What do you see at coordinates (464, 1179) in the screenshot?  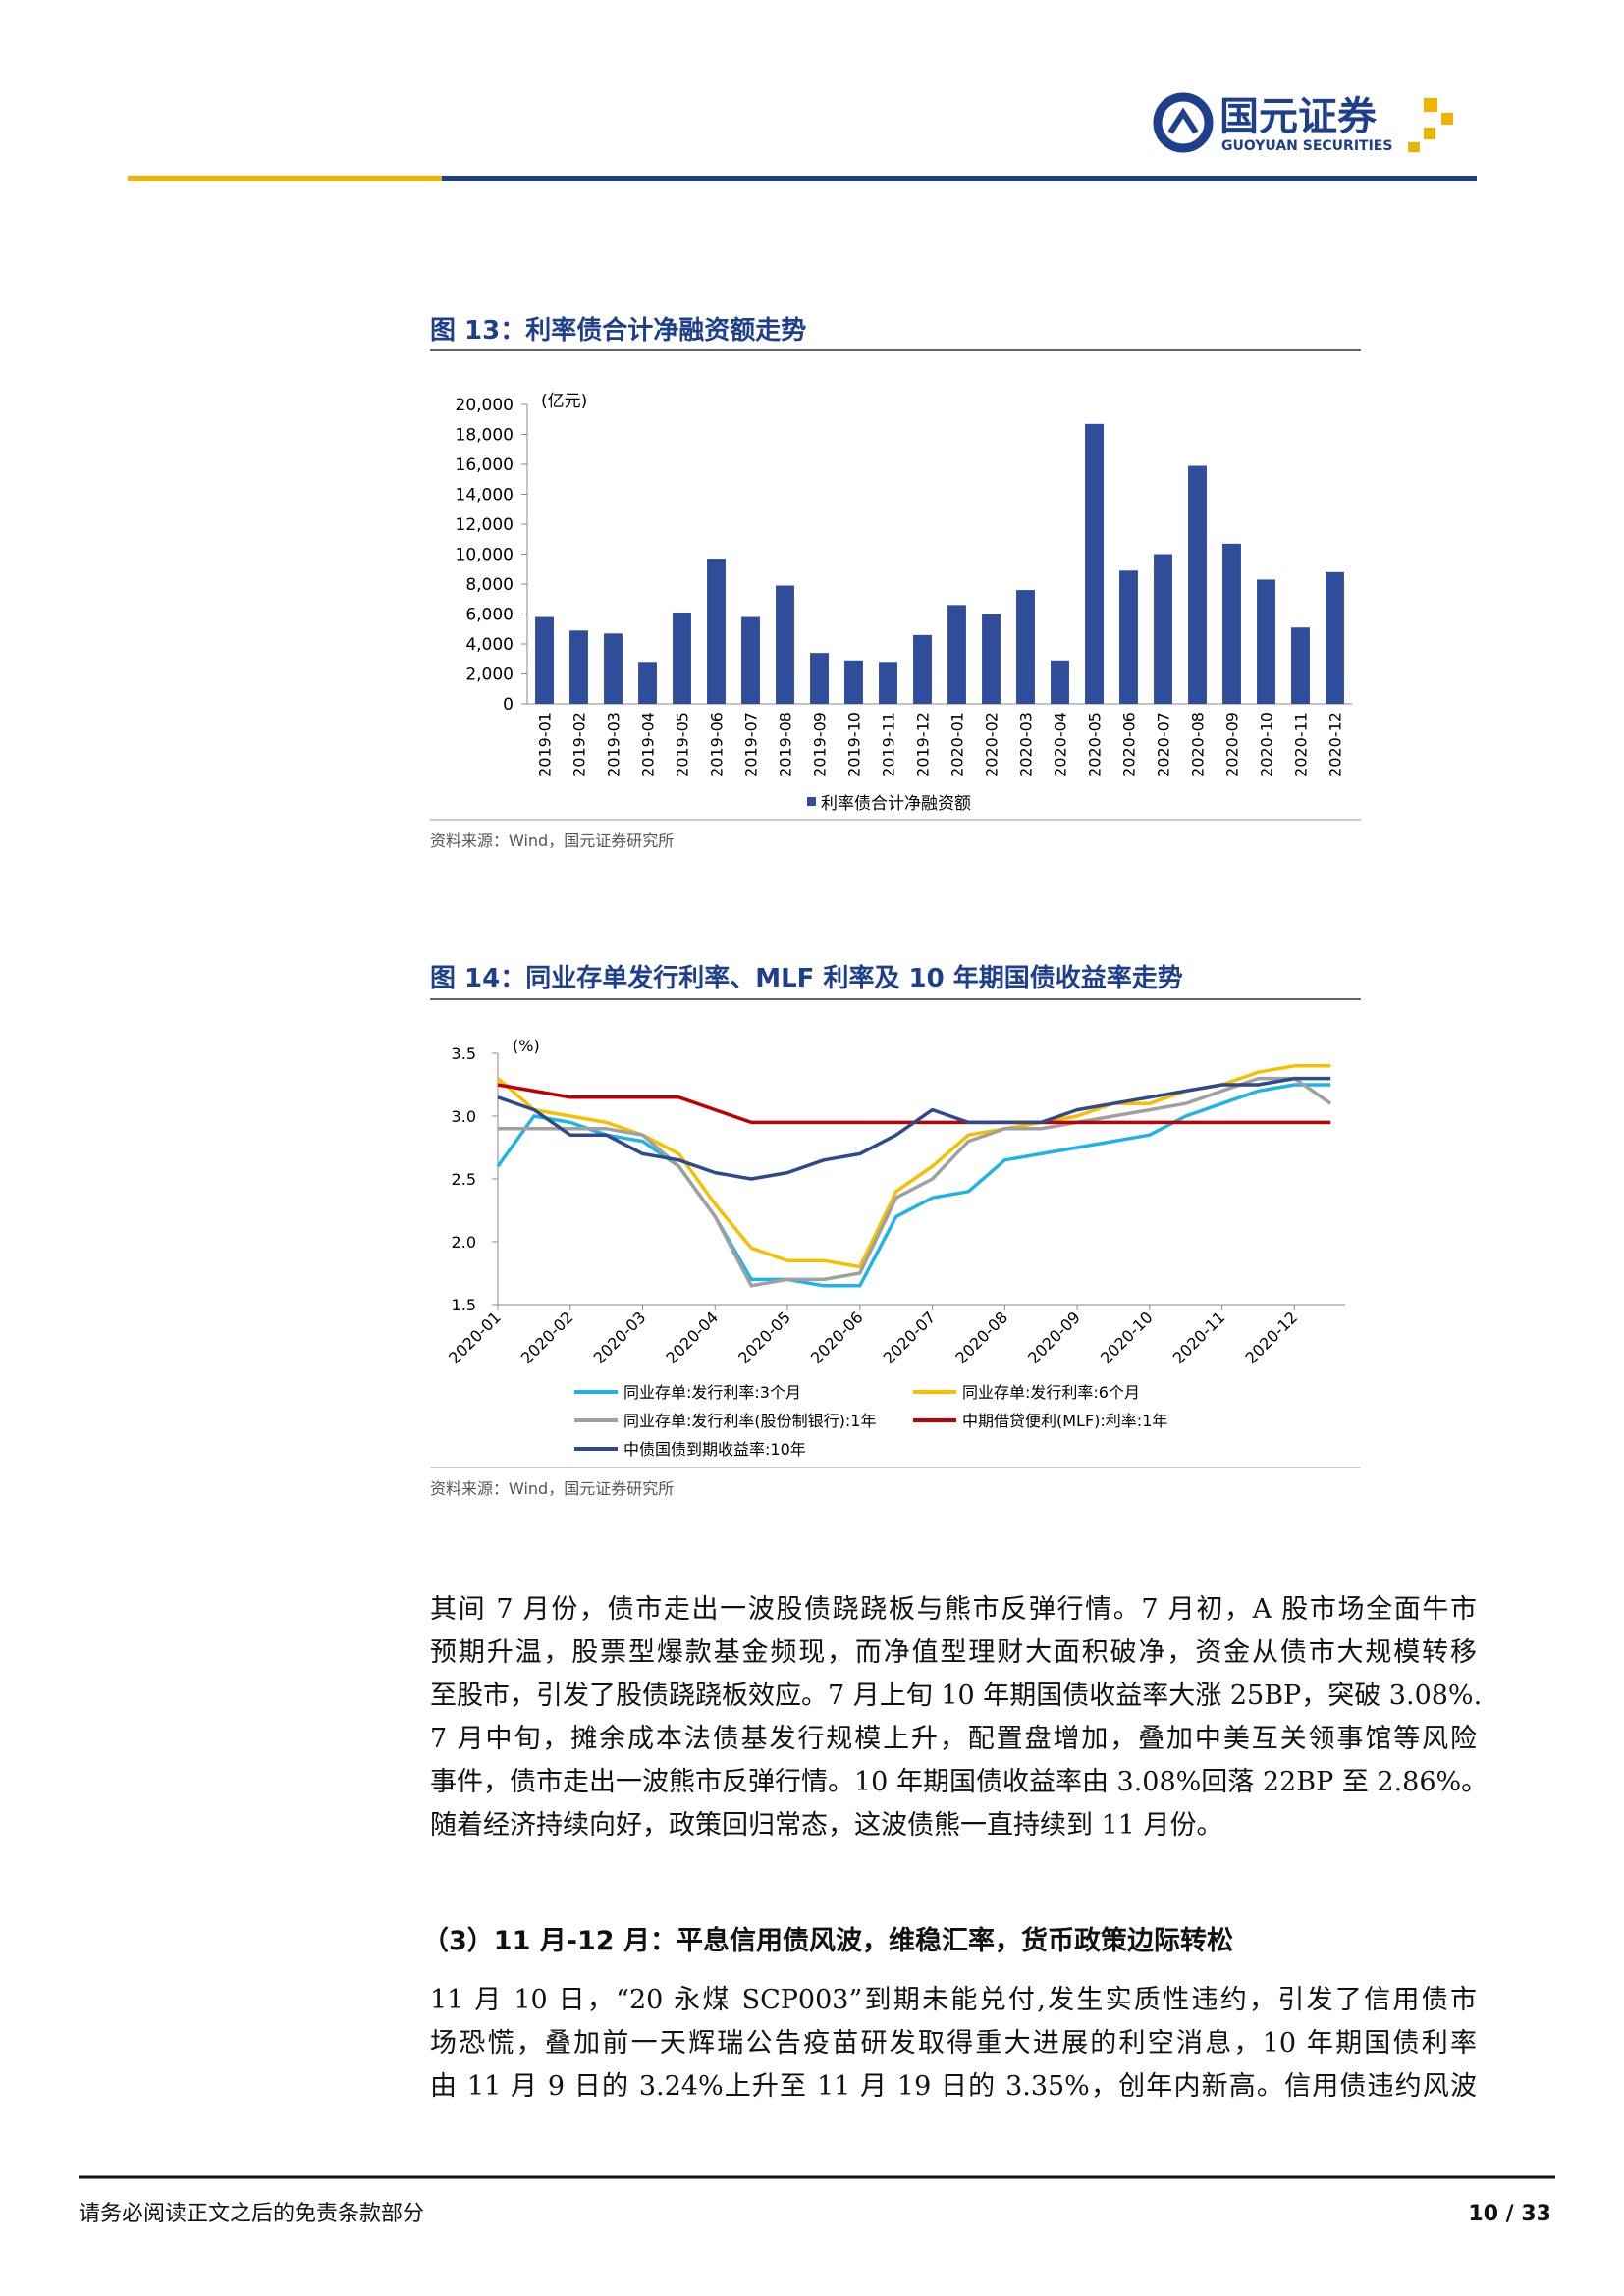 I see `y-tick-label: 2.5` at bounding box center [464, 1179].